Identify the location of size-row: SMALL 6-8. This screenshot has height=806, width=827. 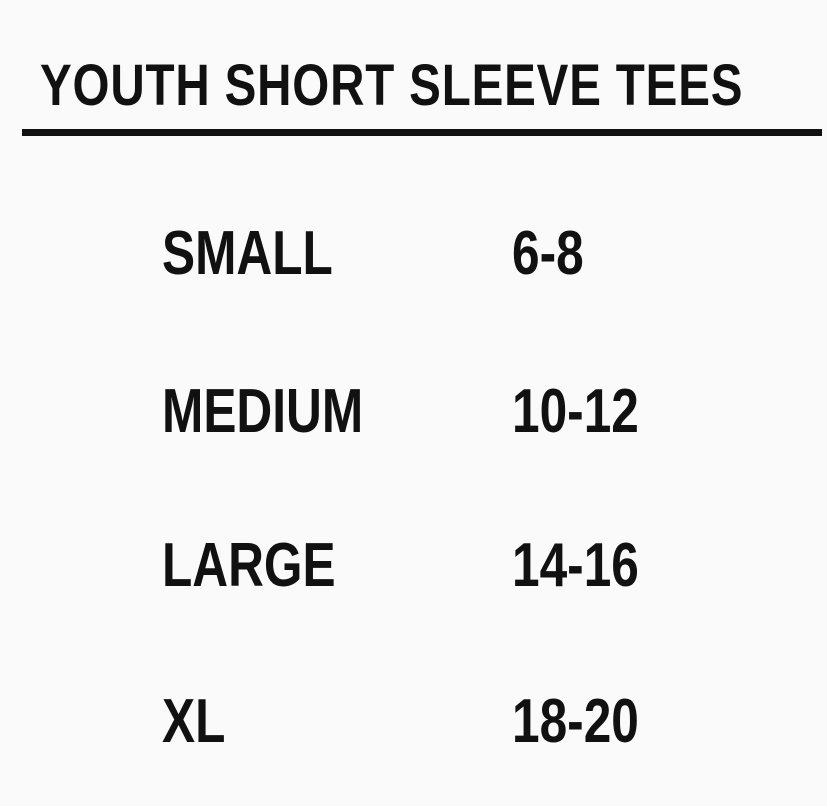
(413, 253).